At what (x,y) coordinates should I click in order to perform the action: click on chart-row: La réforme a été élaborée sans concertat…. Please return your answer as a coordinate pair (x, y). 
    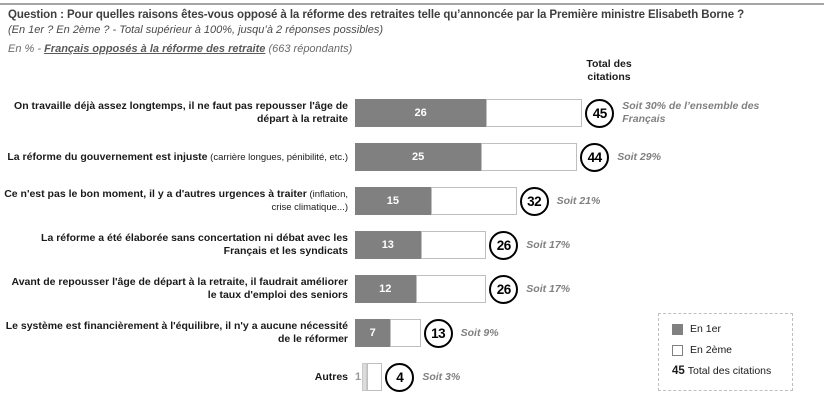
    Looking at the image, I should click on (412, 245).